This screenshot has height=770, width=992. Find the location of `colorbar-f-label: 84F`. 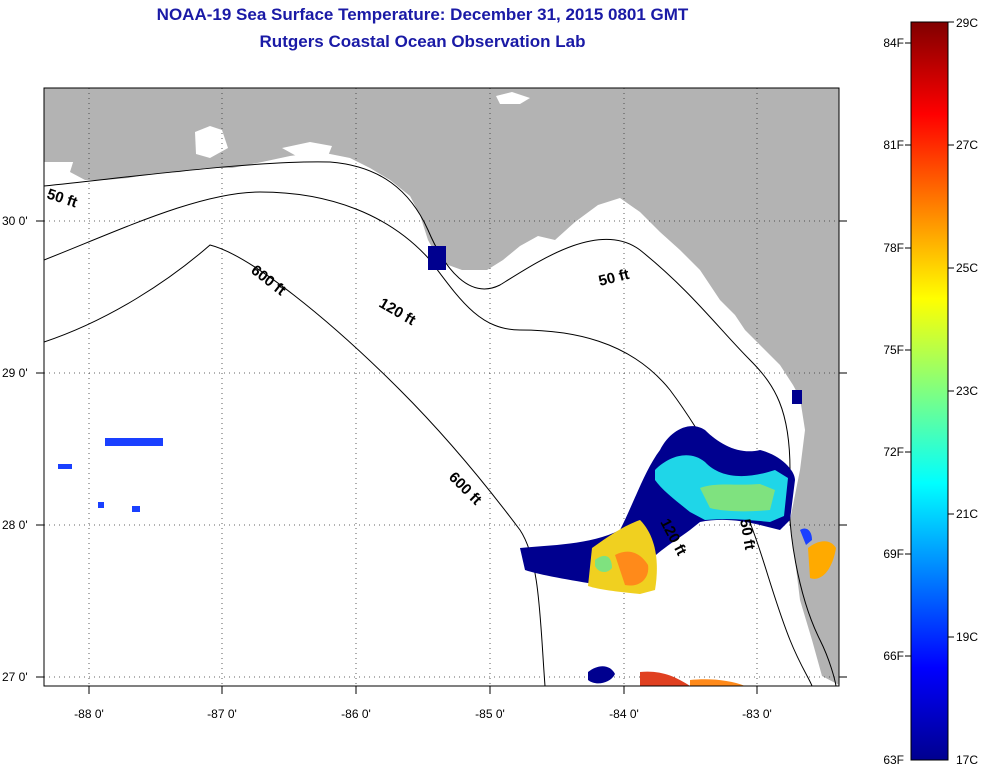

colorbar-f-label: 84F is located at coordinates (893, 43).